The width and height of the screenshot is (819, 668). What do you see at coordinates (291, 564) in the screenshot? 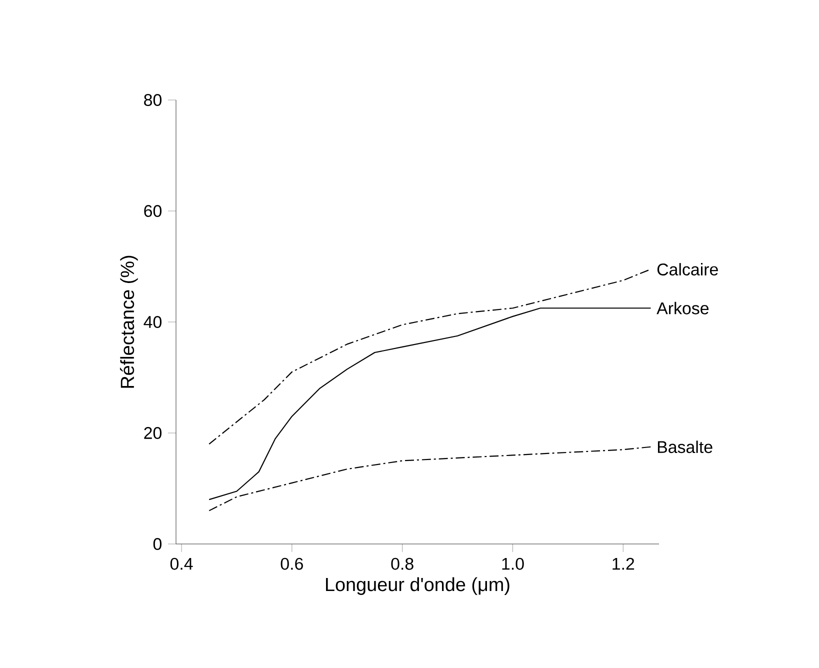
I see `x-tick-label: 0.6` at bounding box center [291, 564].